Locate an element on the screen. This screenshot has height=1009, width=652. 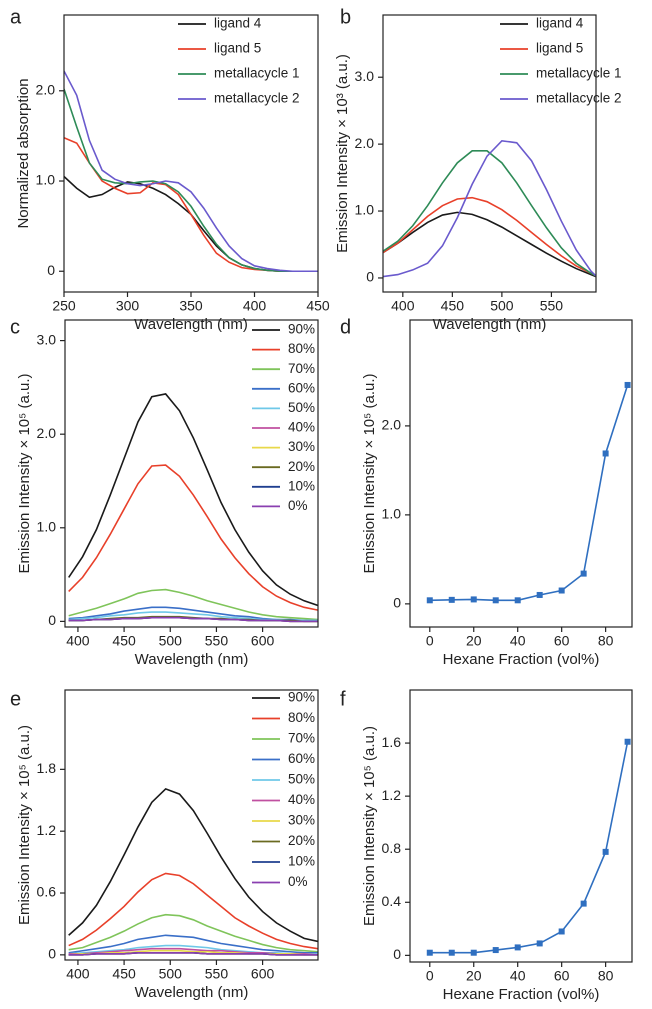
x-tick-label: 40 is located at coordinates (518, 641).